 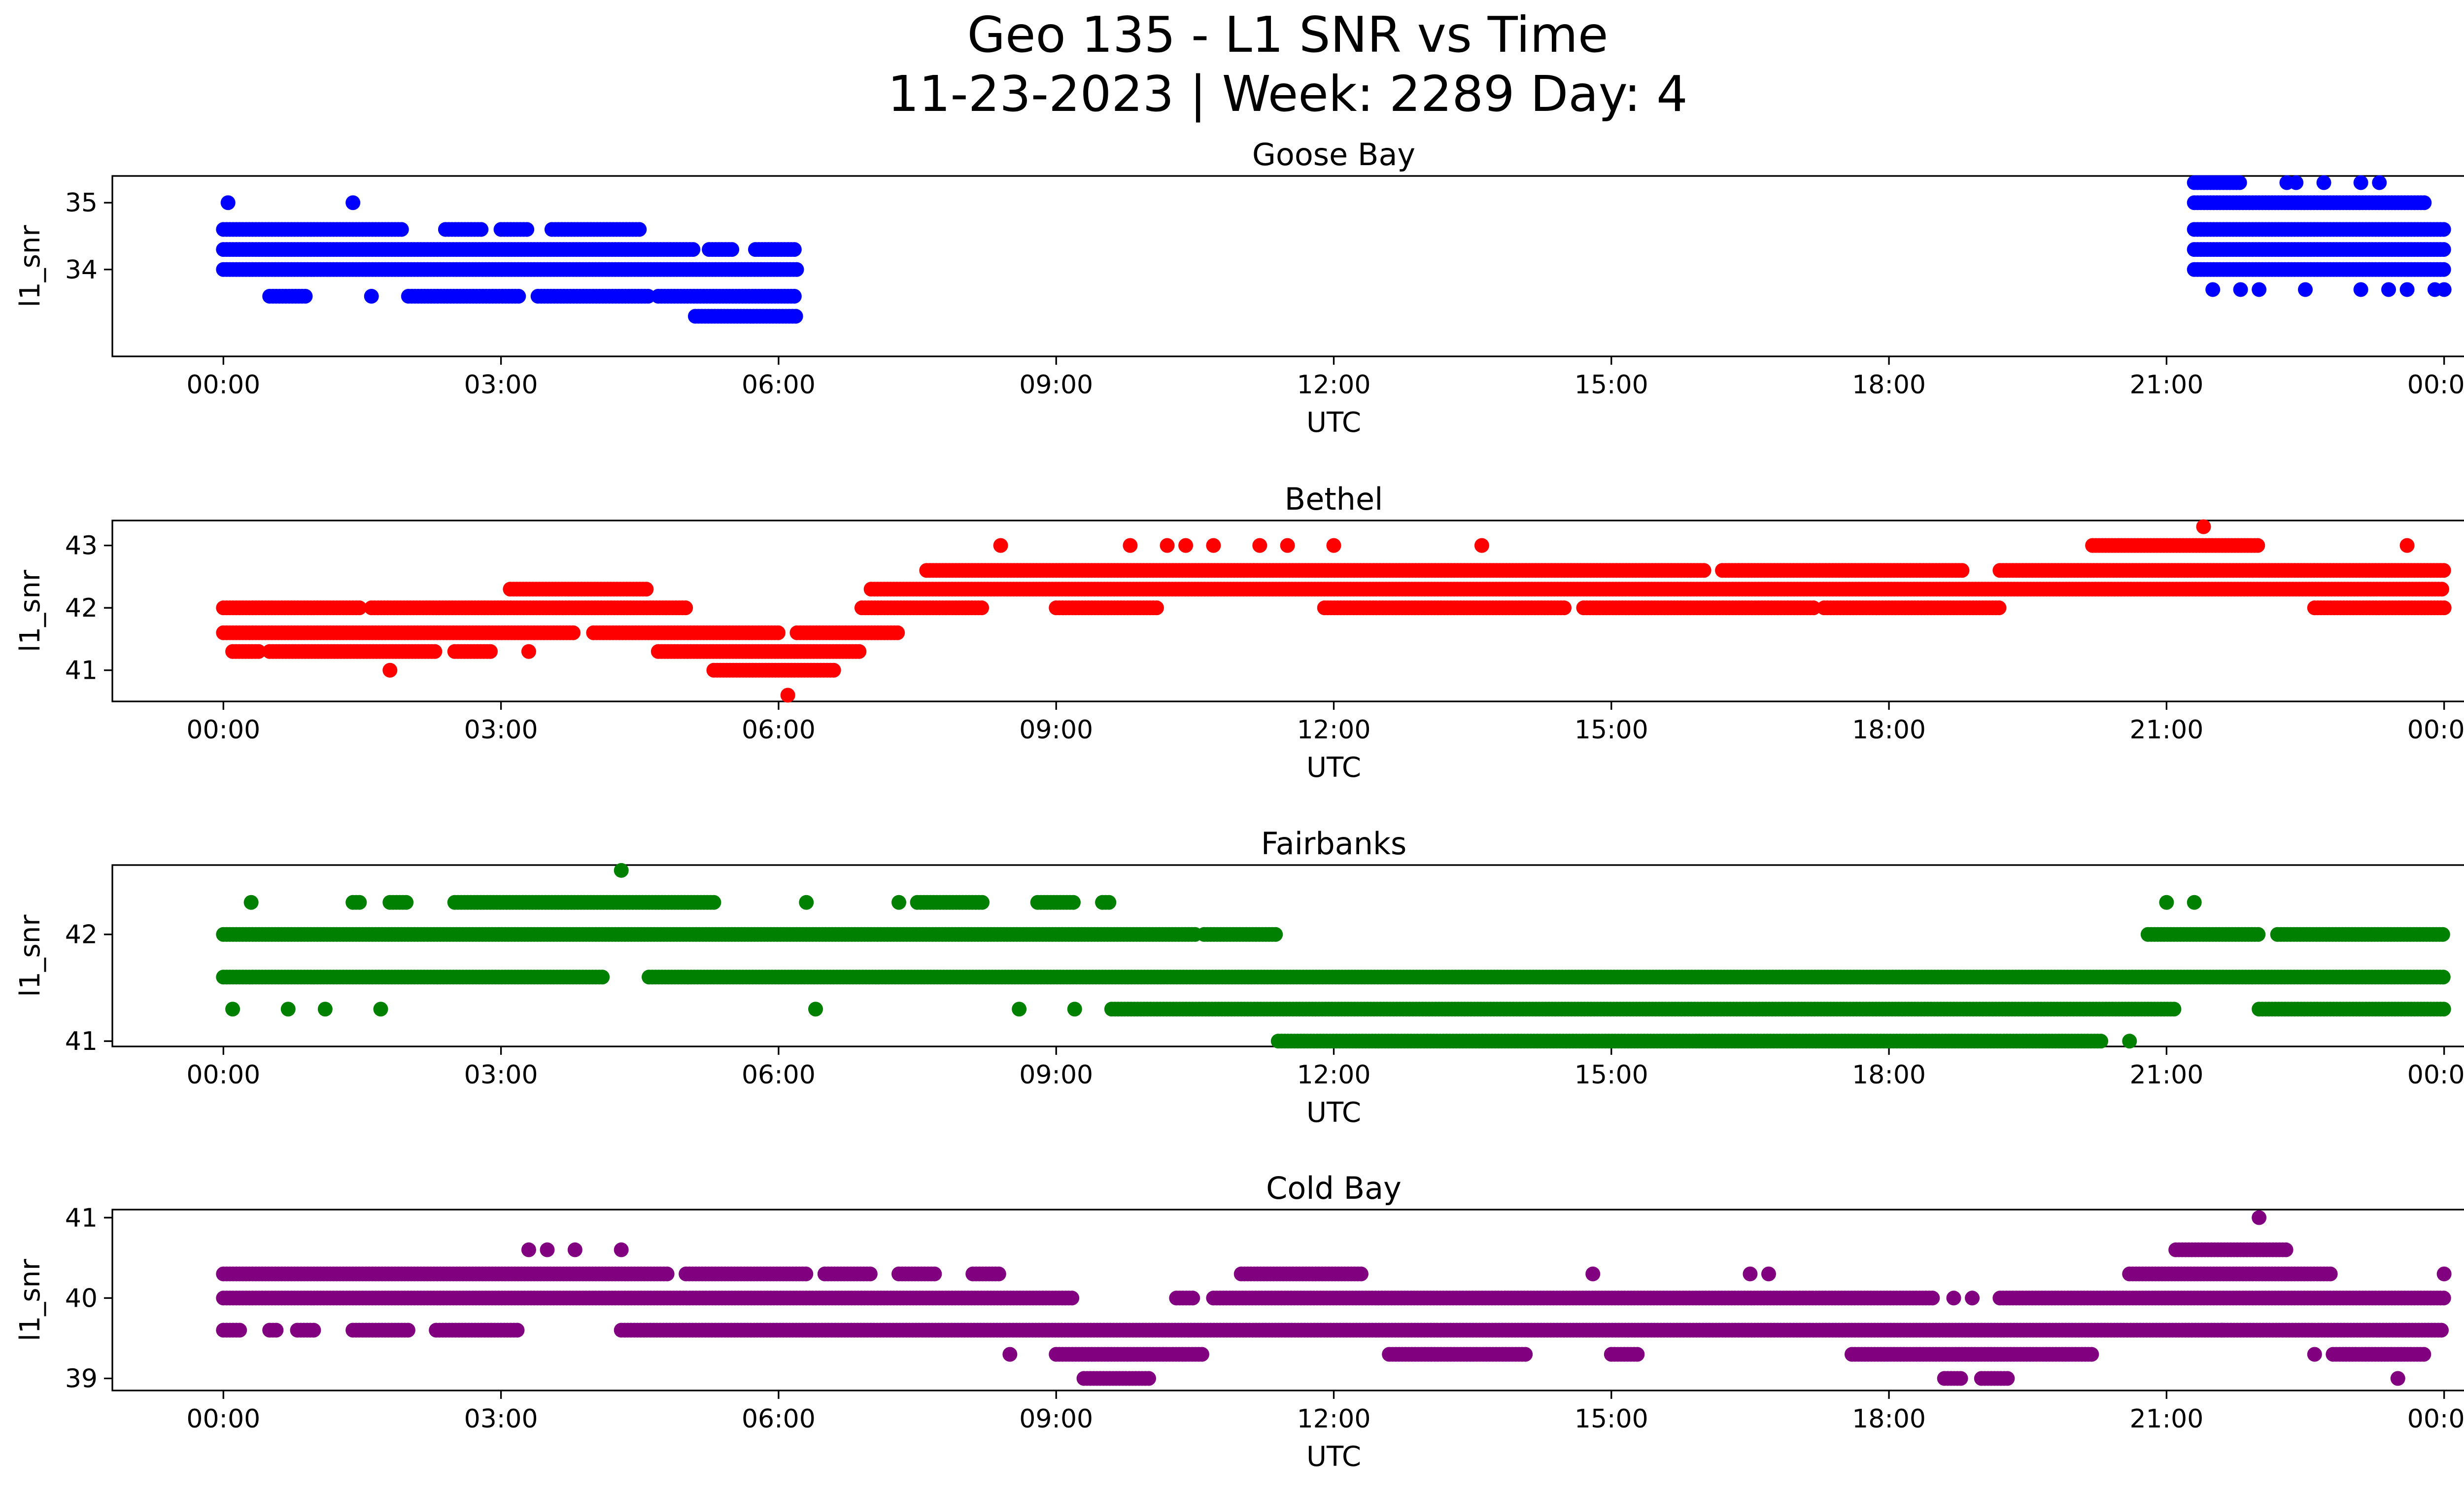 I want to click on y-tick-label: 35, so click(x=81, y=203).